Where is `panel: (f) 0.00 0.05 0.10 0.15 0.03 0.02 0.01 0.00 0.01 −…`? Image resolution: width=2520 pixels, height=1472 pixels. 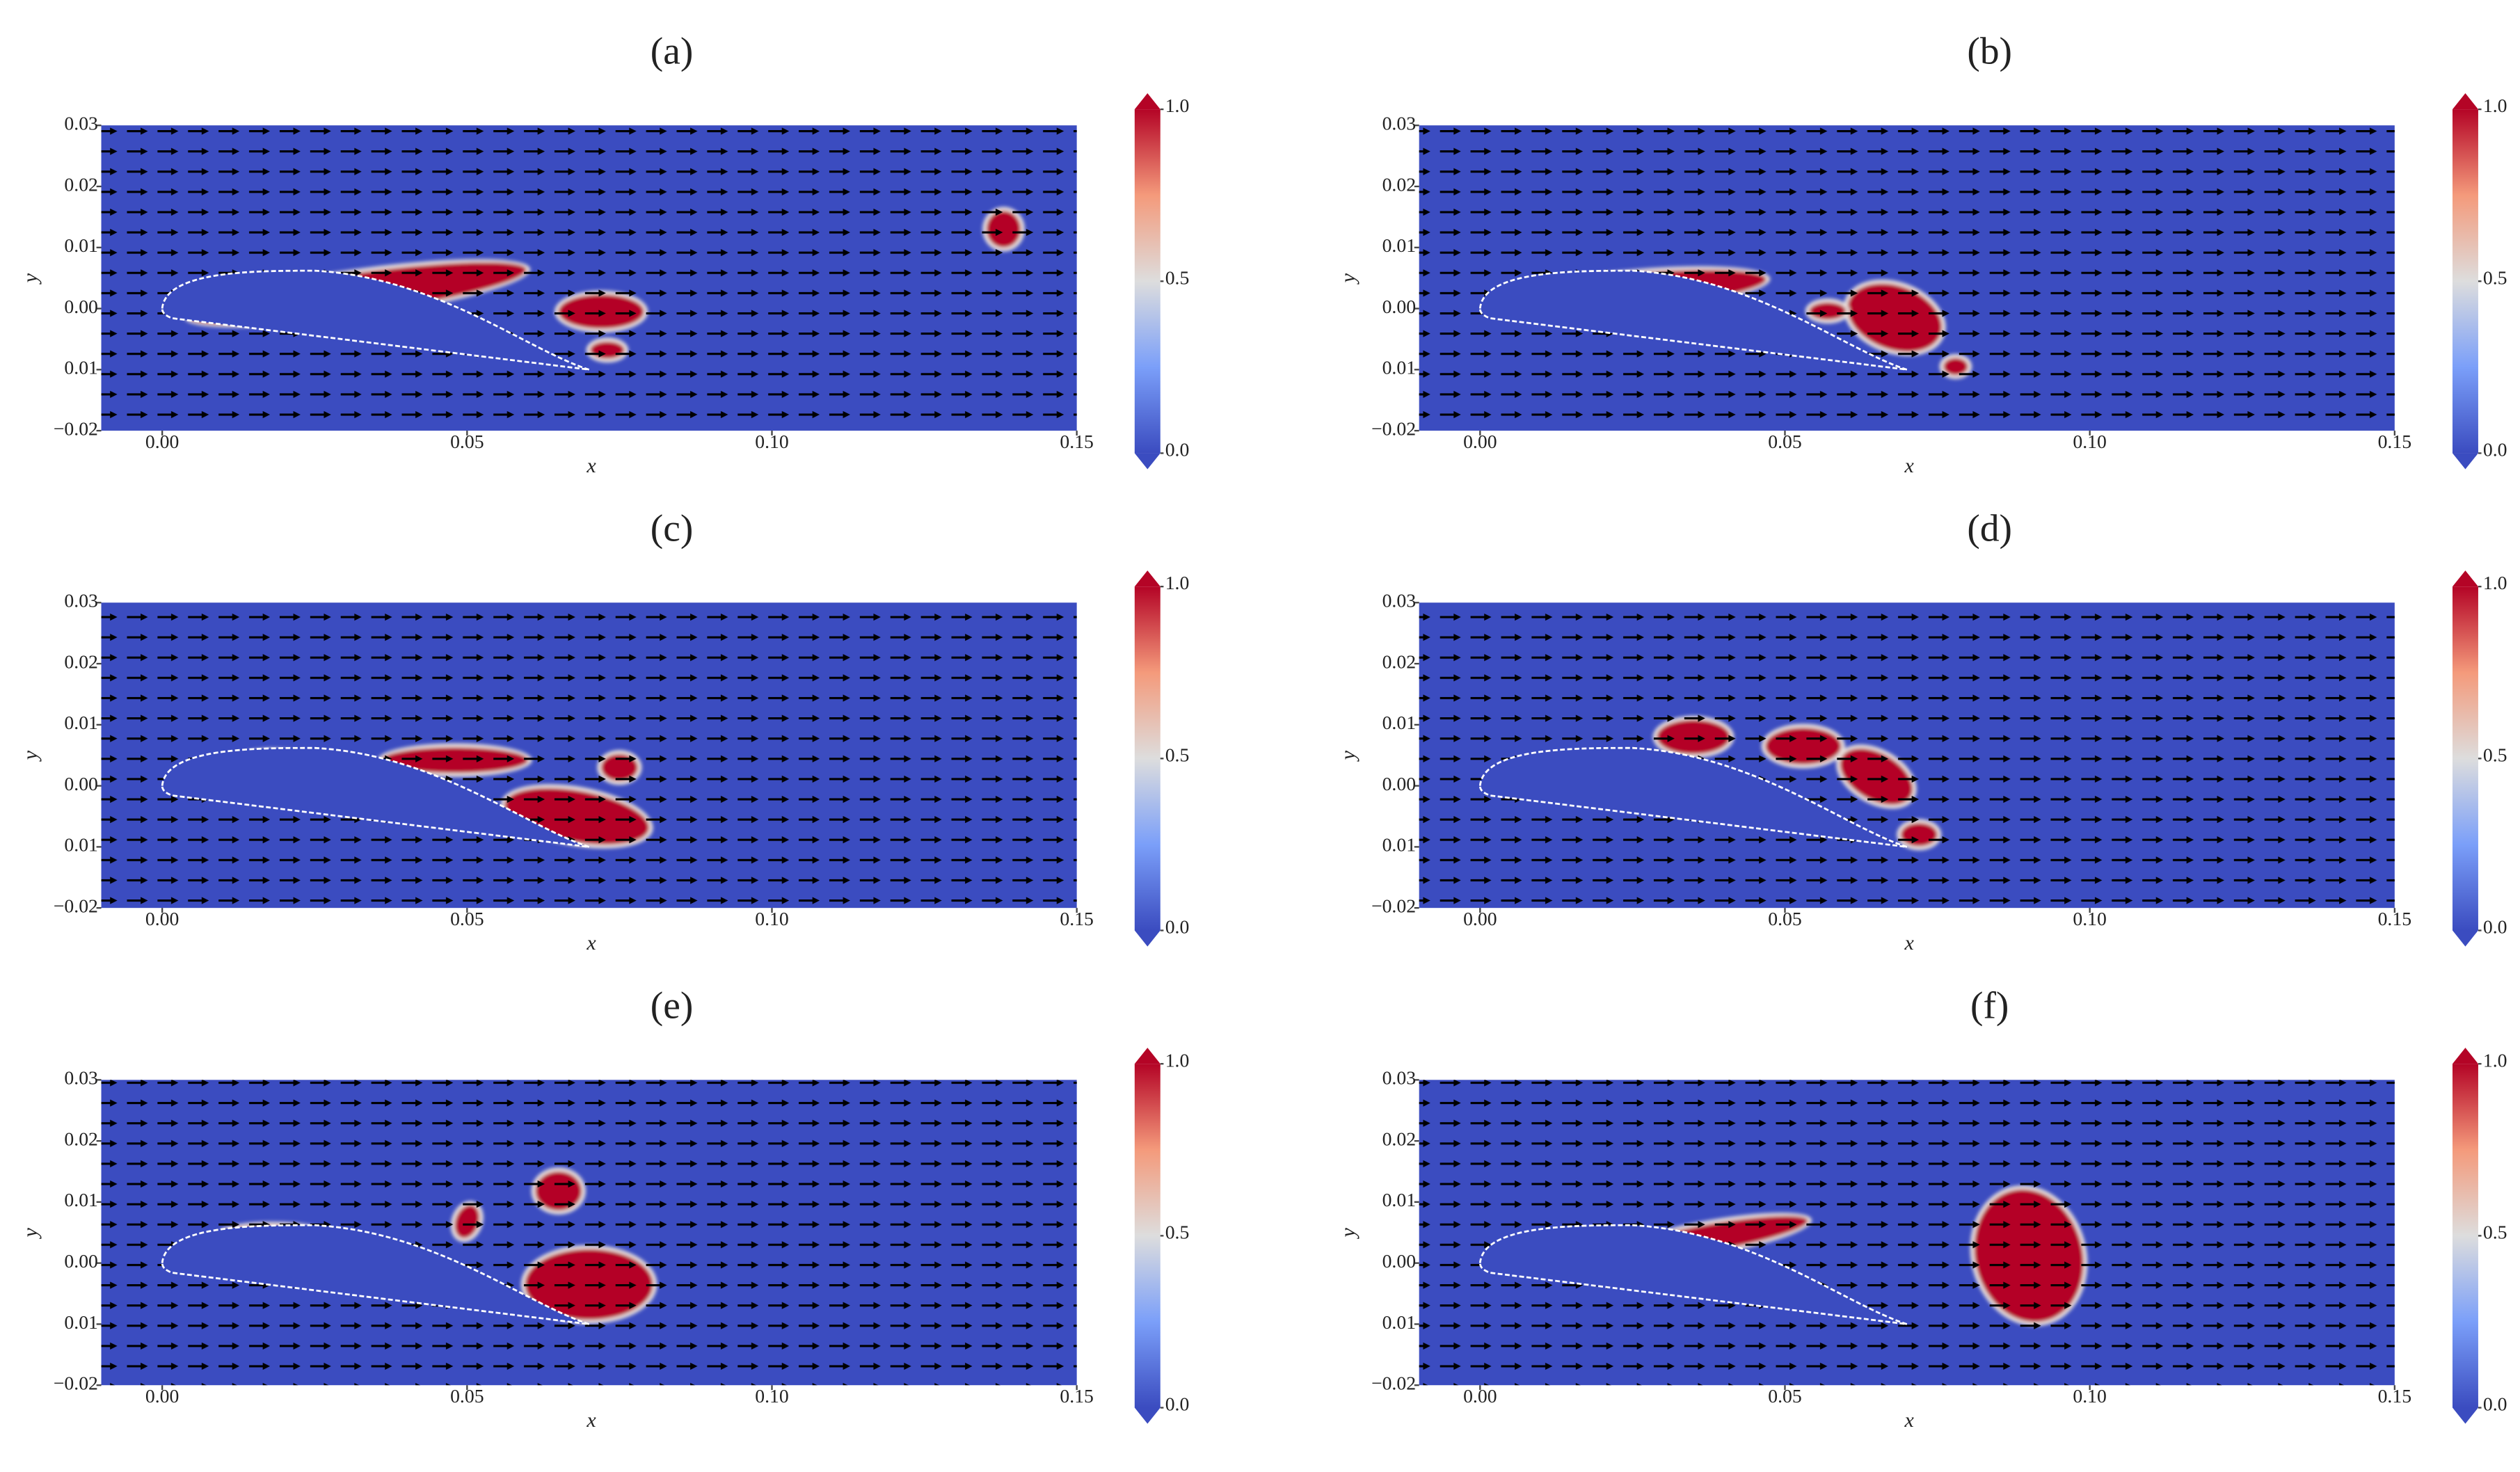
panel: (f) 0.00 0.05 0.10 0.15 0.03 0.02 0.01 0.00 0.01 −… is located at coordinates (1922, 1208).